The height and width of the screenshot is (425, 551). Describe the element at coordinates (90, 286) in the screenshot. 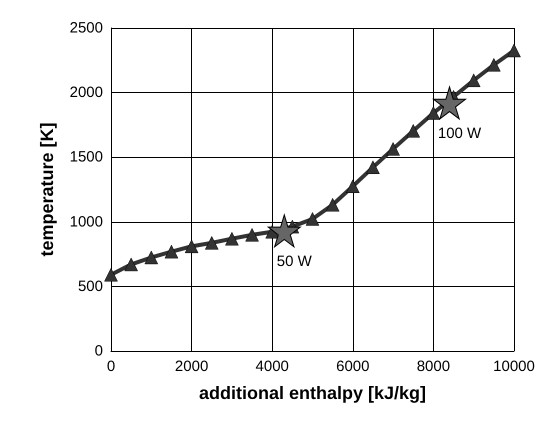

I see `y-tick-label: 500` at that location.